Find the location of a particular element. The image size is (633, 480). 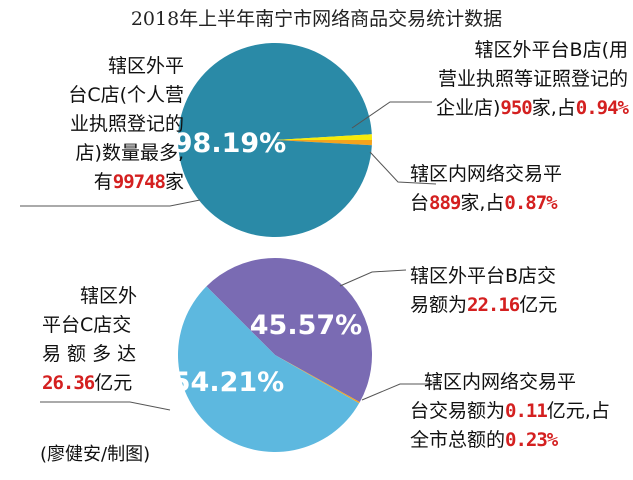

leader-line-c-count is located at coordinates (110, 203).